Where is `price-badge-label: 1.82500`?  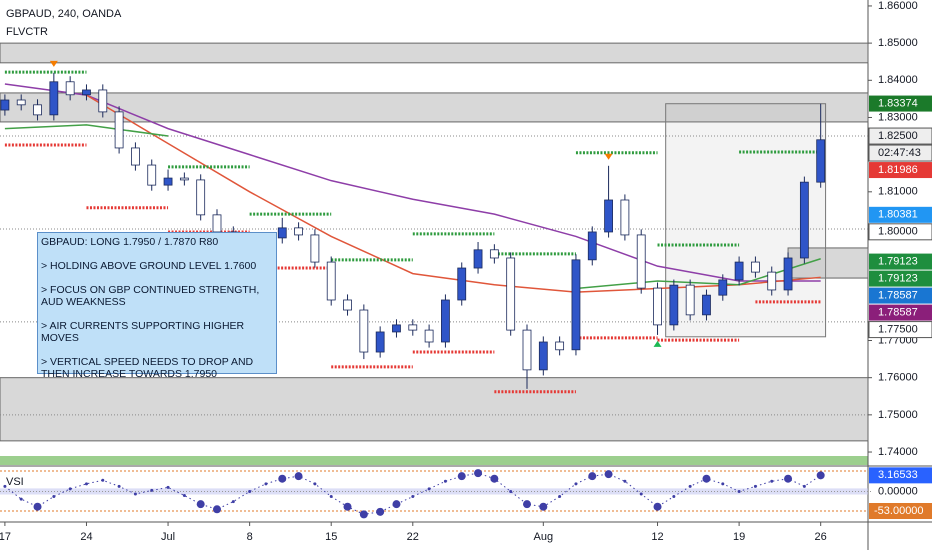
price-badge-label: 1.82500 is located at coordinates (898, 136).